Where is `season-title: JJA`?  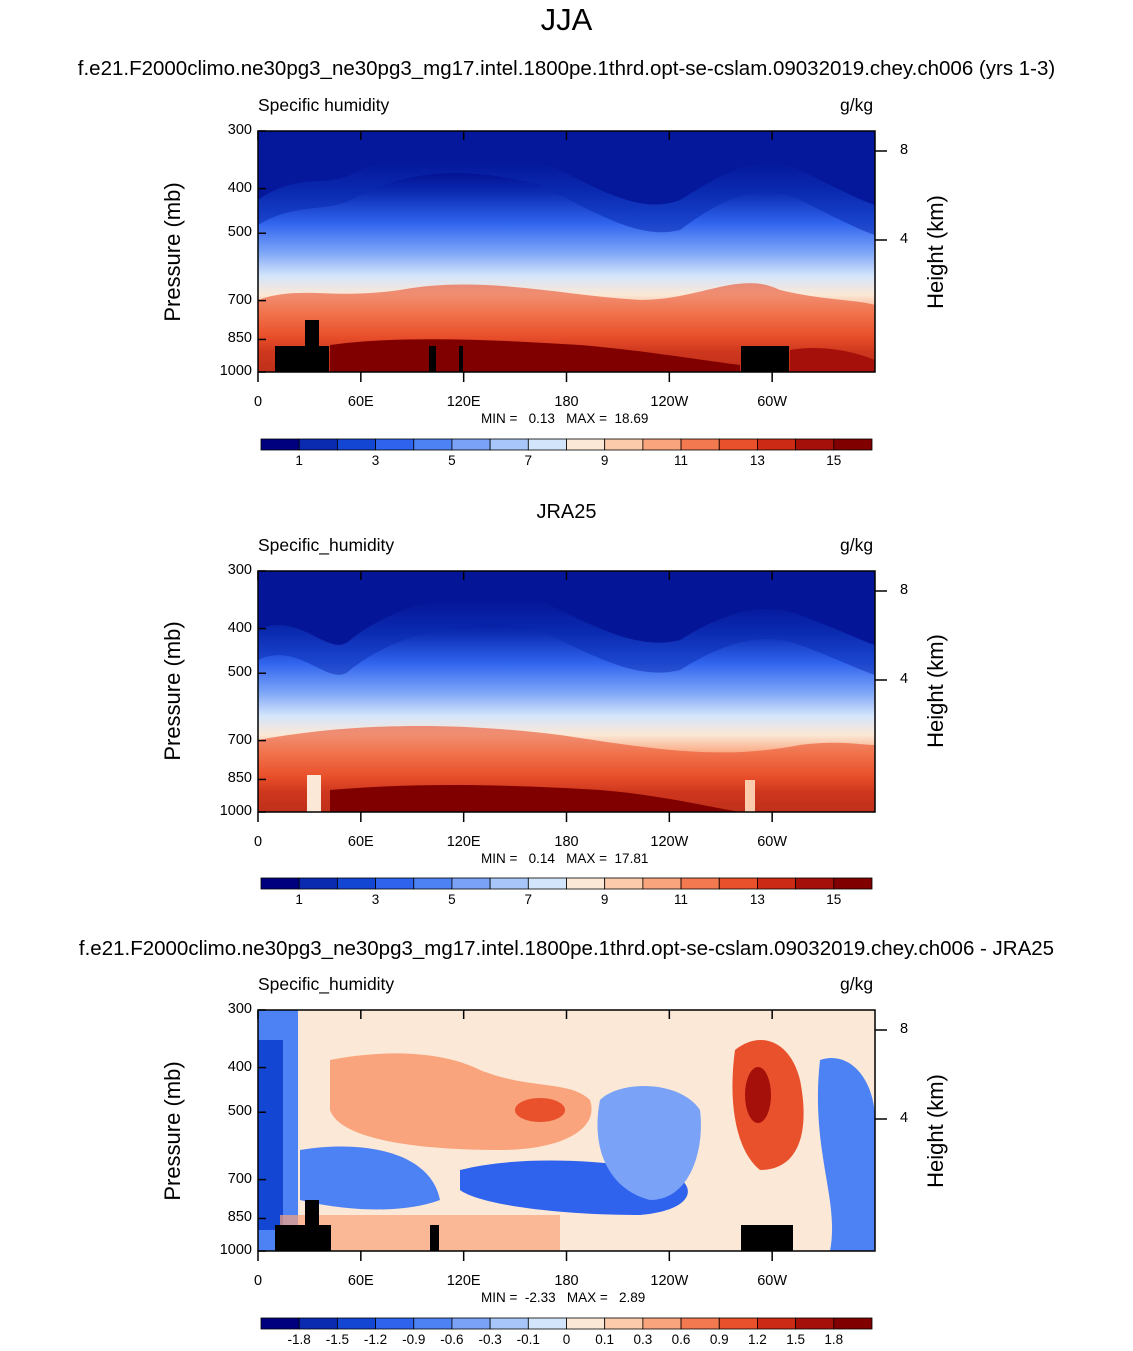
season-title: JJA is located at coordinates (566, 19).